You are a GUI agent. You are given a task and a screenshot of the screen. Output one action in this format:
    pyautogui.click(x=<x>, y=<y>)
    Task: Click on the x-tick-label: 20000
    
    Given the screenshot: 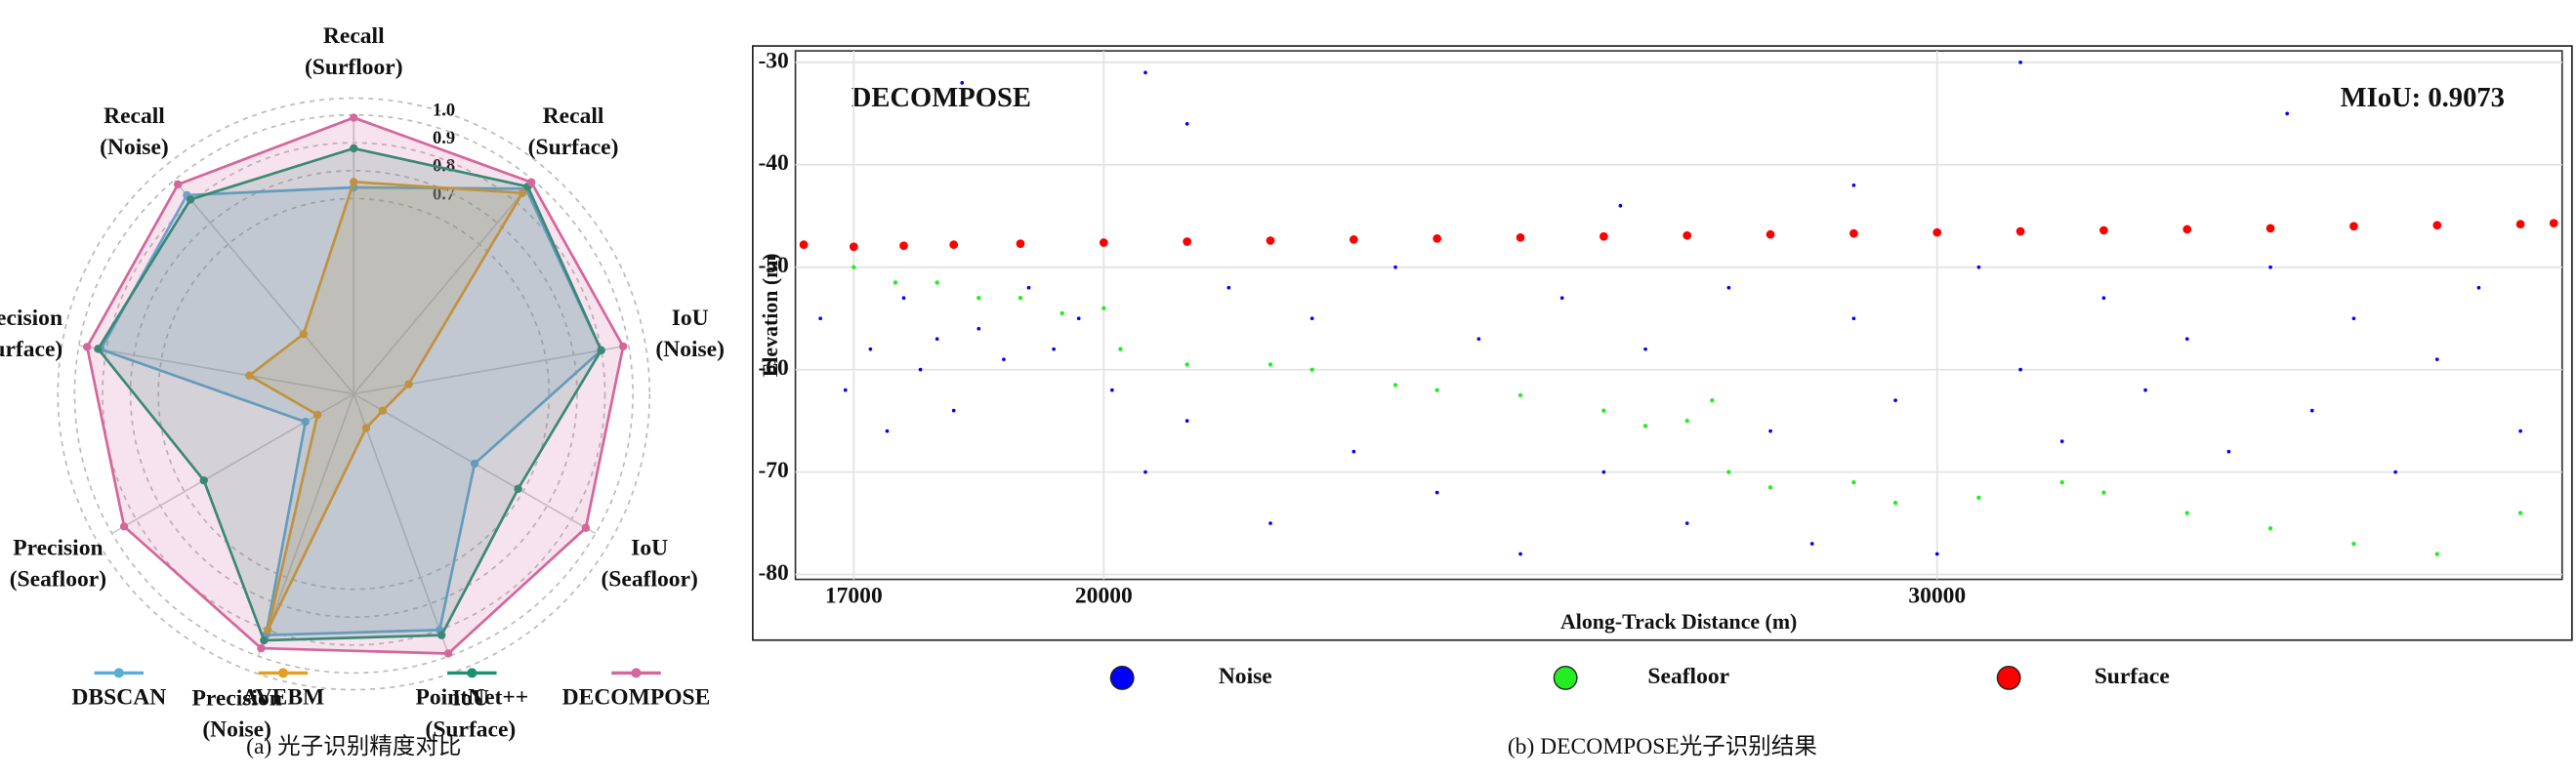 What is the action you would take?
    pyautogui.click(x=1104, y=595)
    